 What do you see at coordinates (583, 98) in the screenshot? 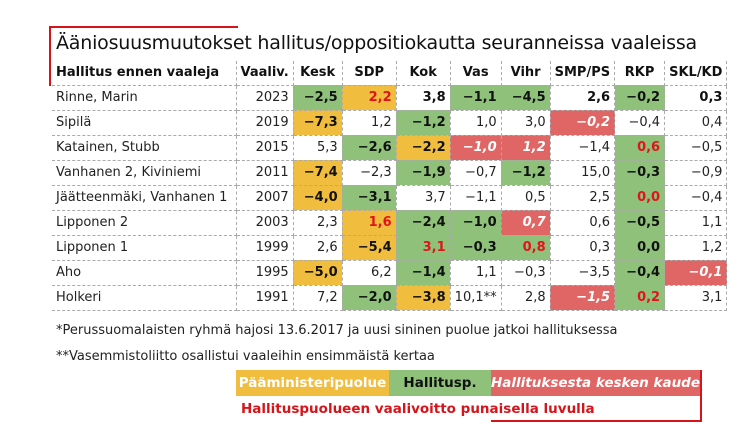
I see `value-cell: 2,6` at bounding box center [583, 98].